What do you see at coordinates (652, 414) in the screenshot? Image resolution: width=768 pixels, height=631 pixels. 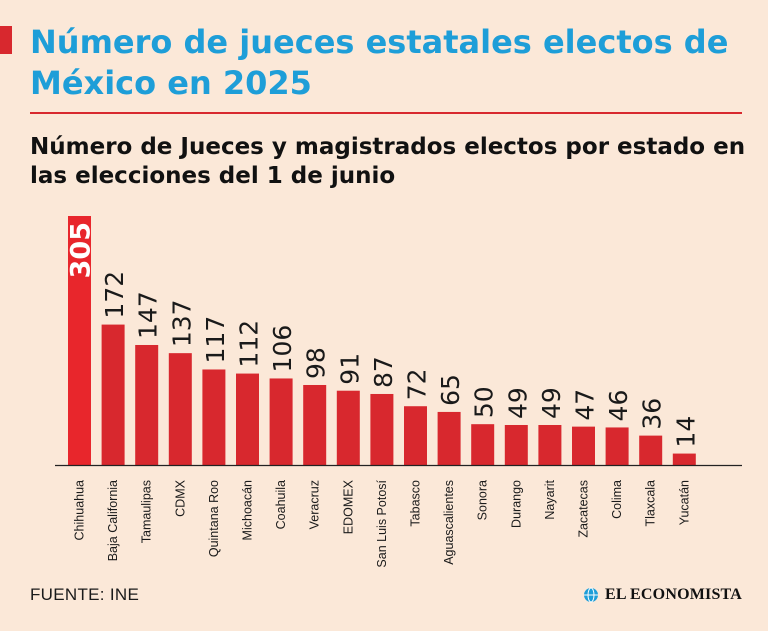 I see `value-label: 36` at bounding box center [652, 414].